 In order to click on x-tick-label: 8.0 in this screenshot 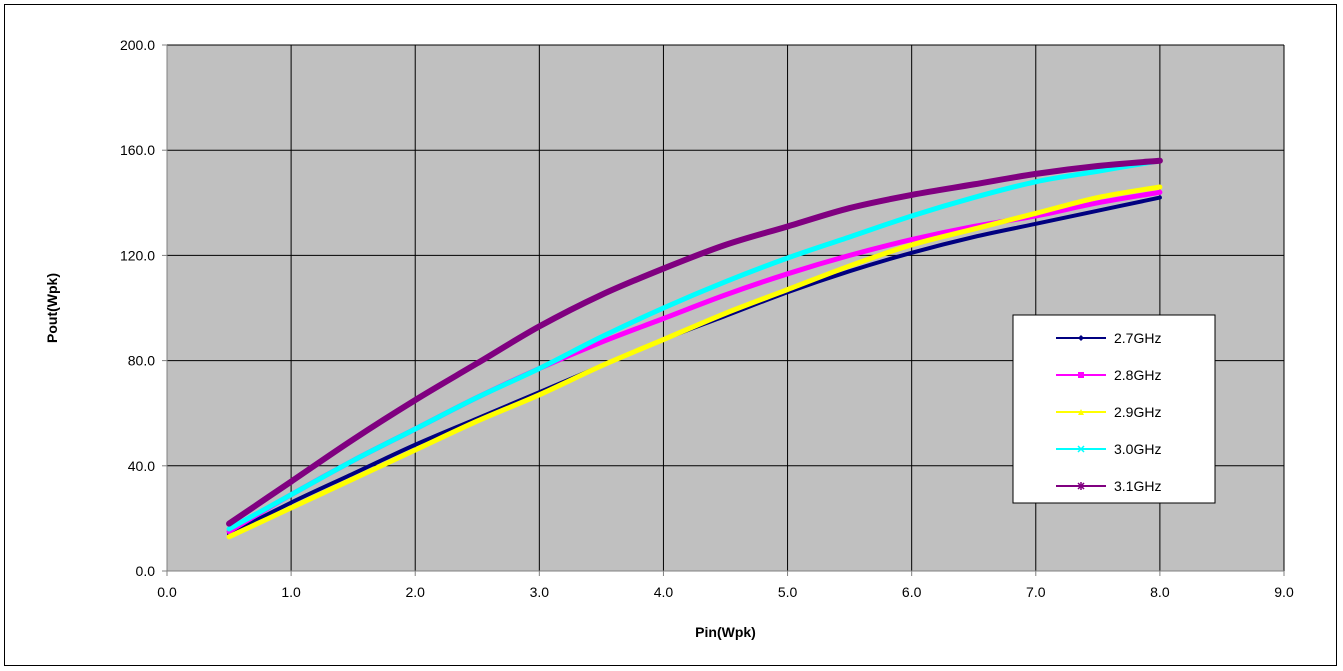, I will do `click(1160, 592)`.